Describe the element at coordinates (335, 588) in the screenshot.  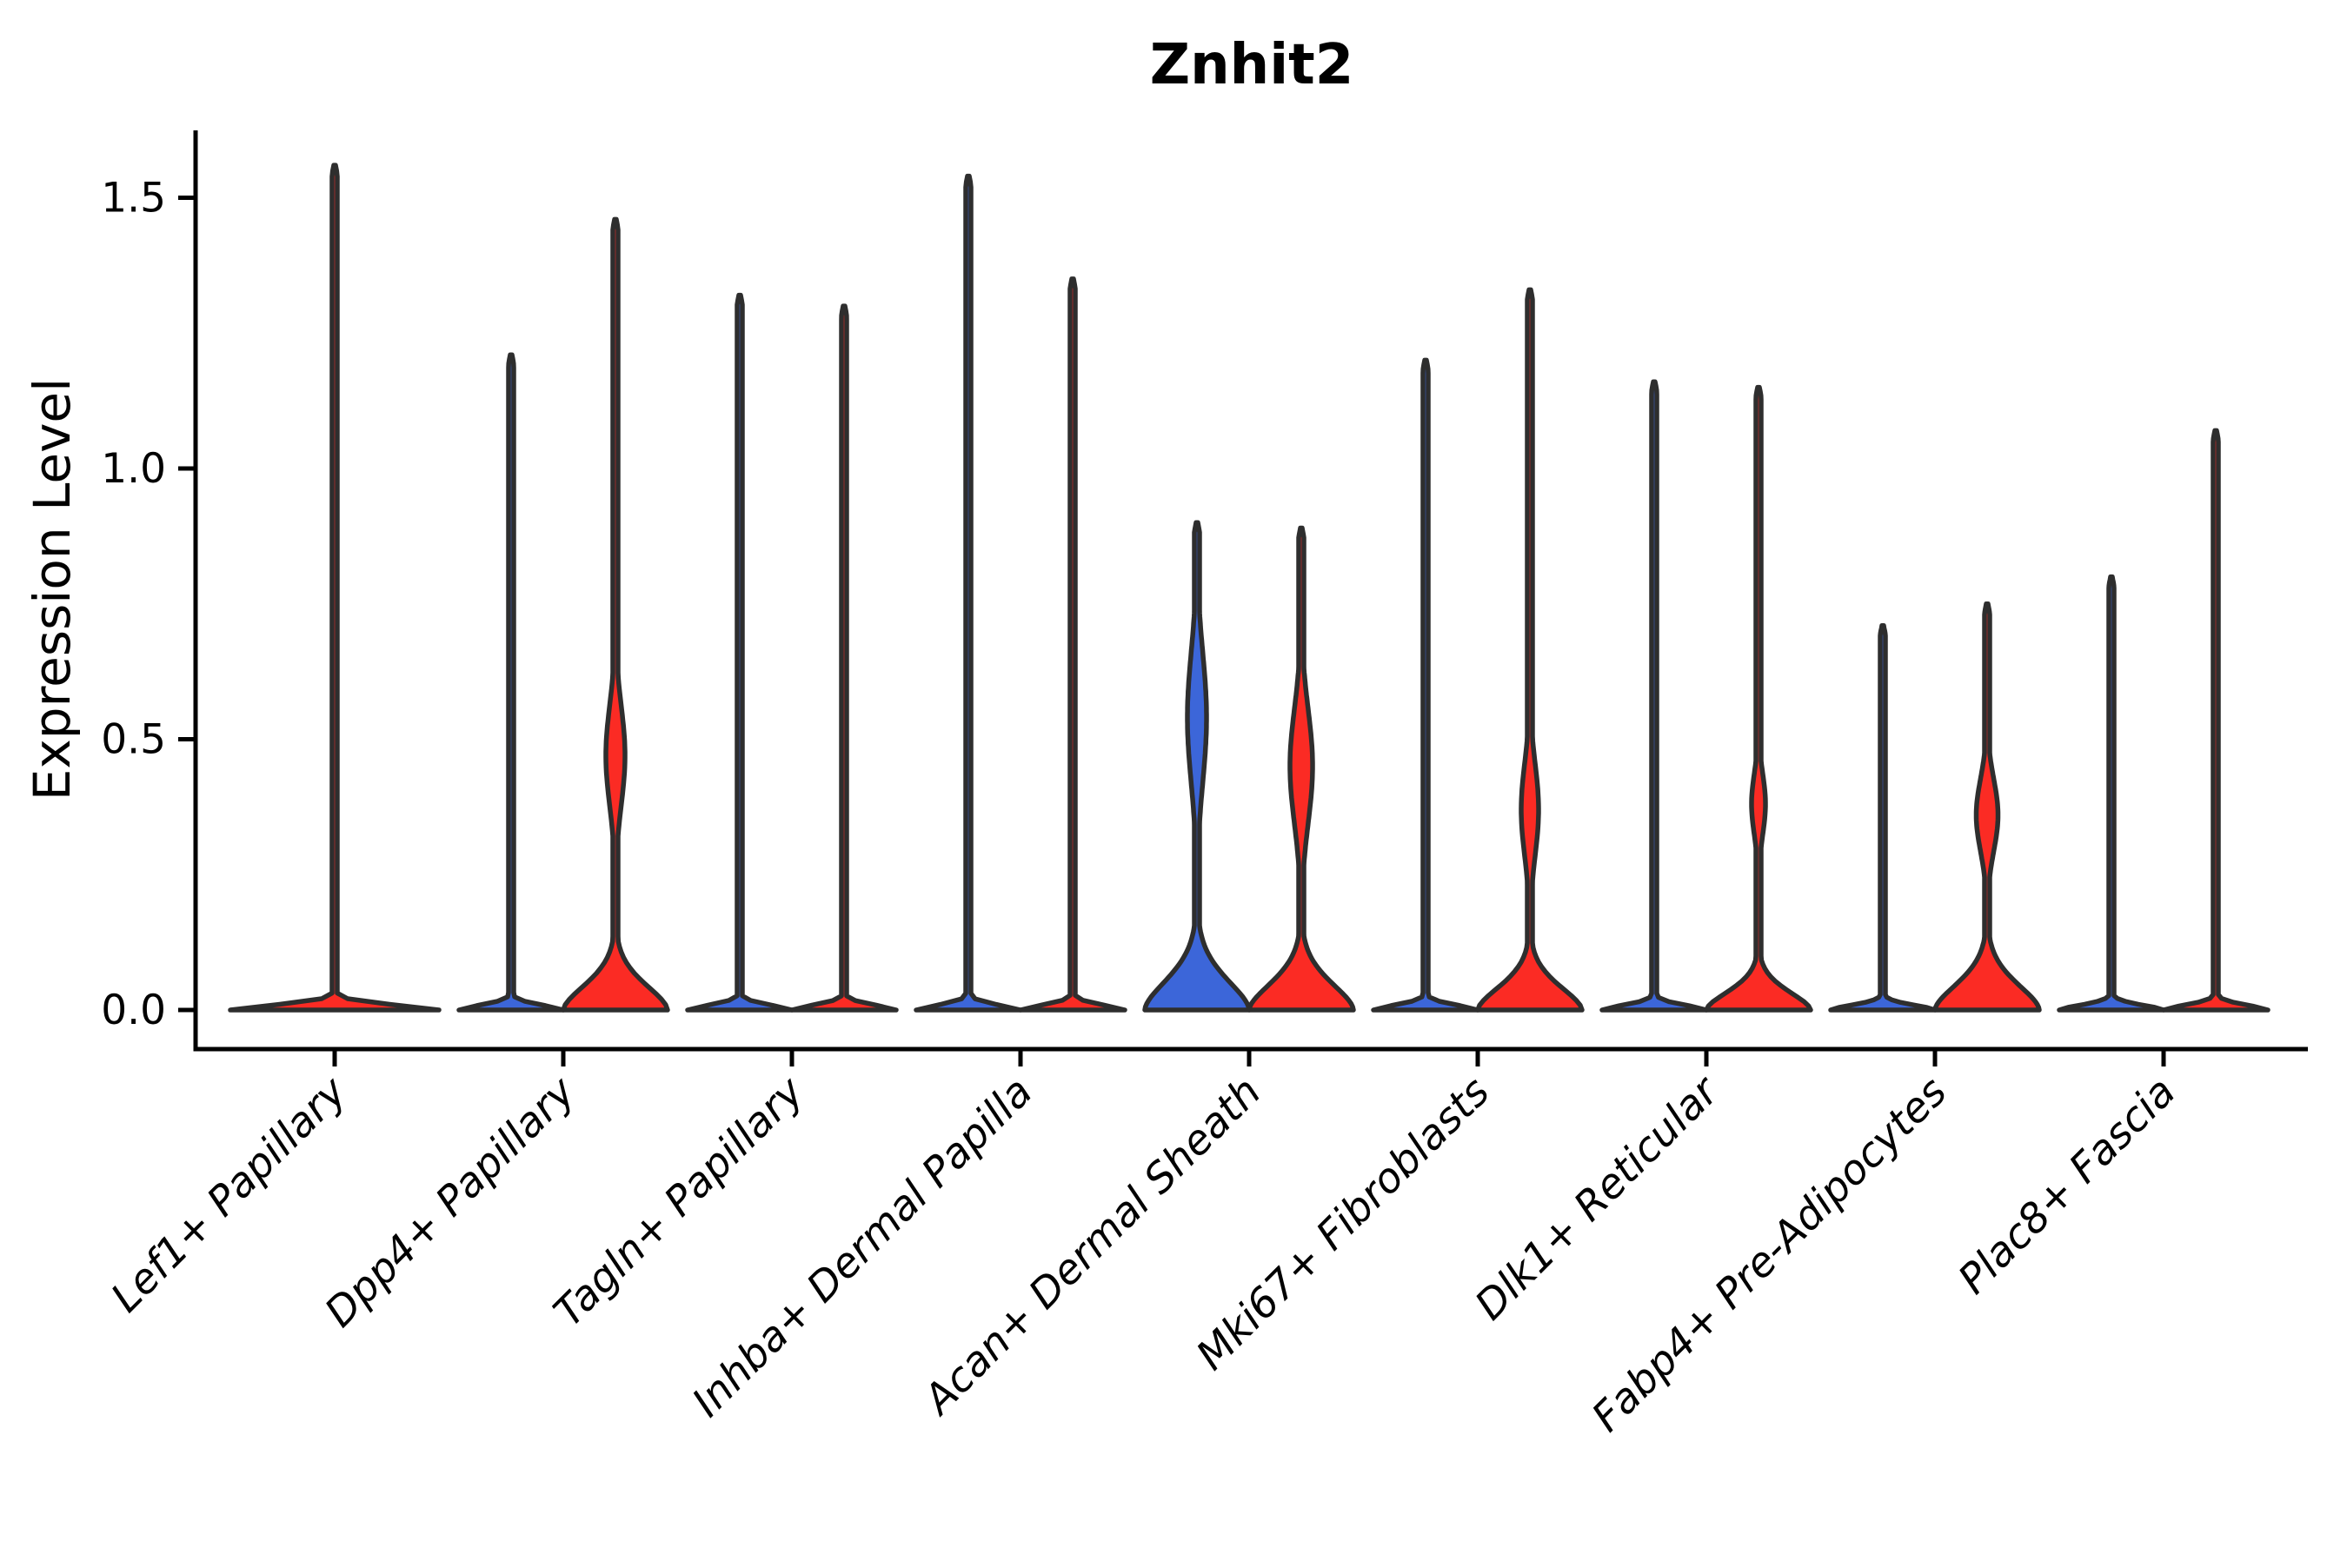
I see `violin-center-red` at that location.